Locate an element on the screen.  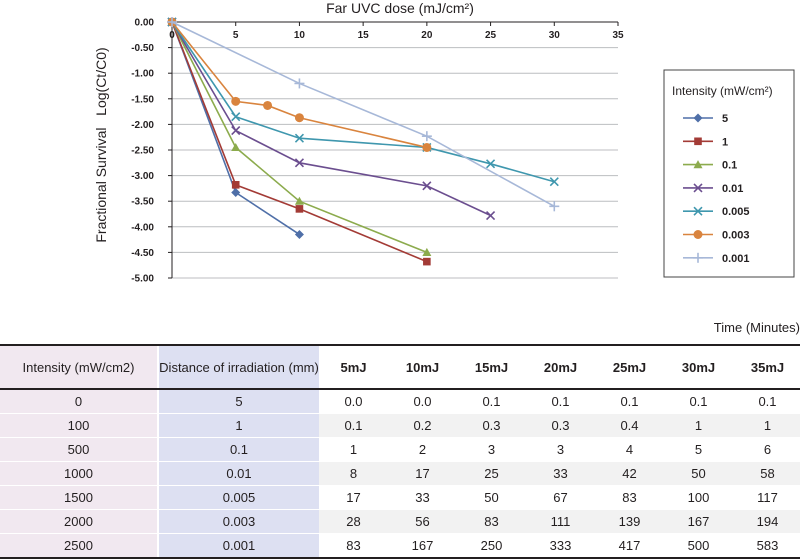
cell-intensity: 500 is located at coordinates (79, 449).